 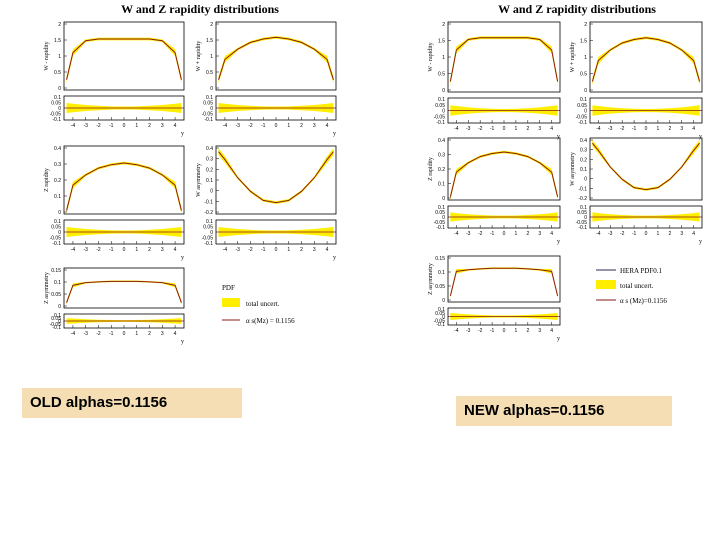 What do you see at coordinates (208, 202) in the screenshot?
I see `y-tick-label: -0.1` at bounding box center [208, 202].